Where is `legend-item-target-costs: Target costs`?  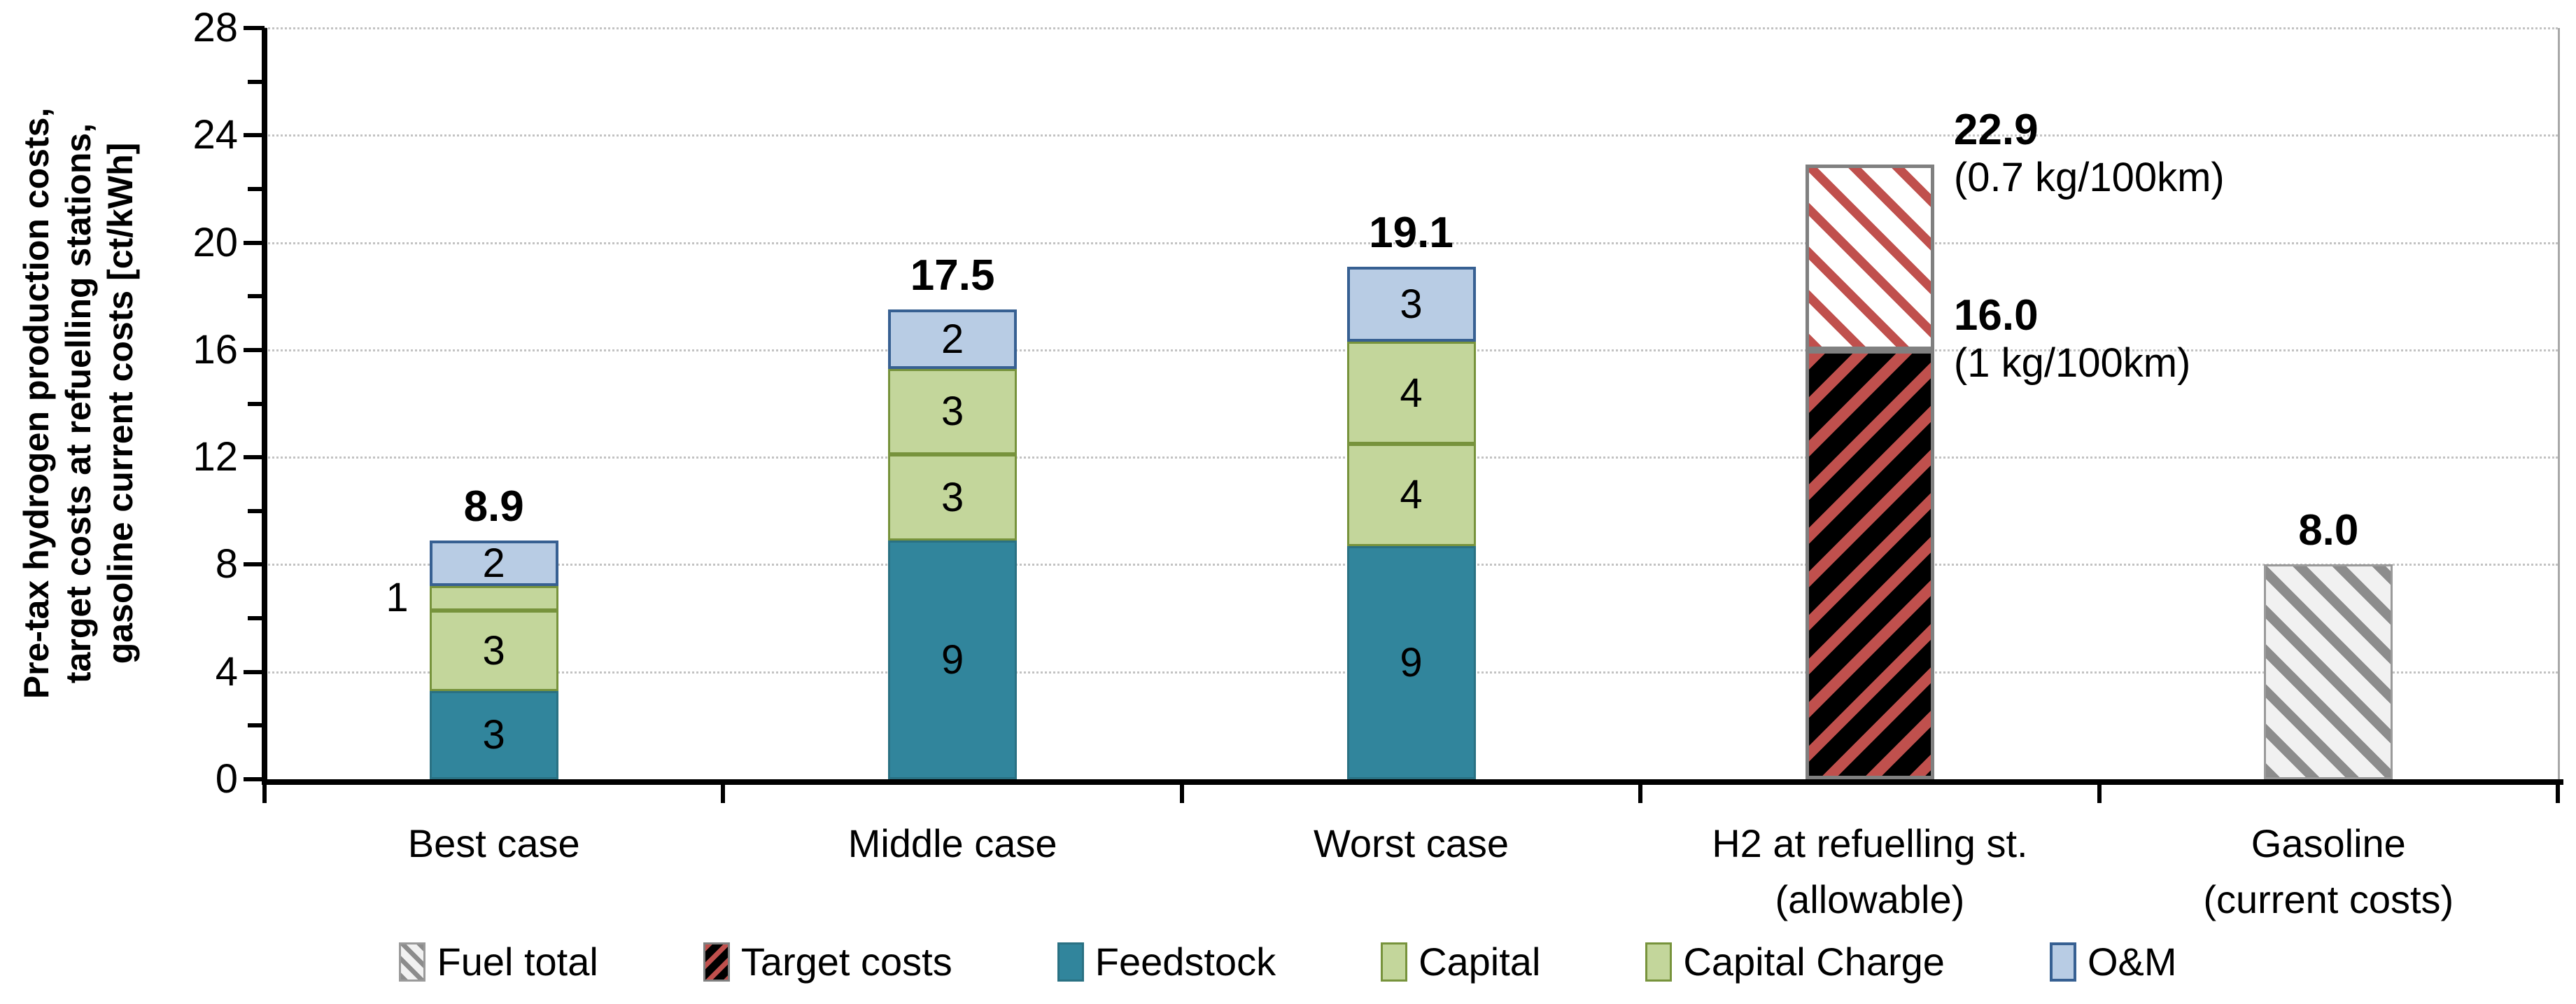 legend-item-target-costs: Target costs is located at coordinates (827, 962).